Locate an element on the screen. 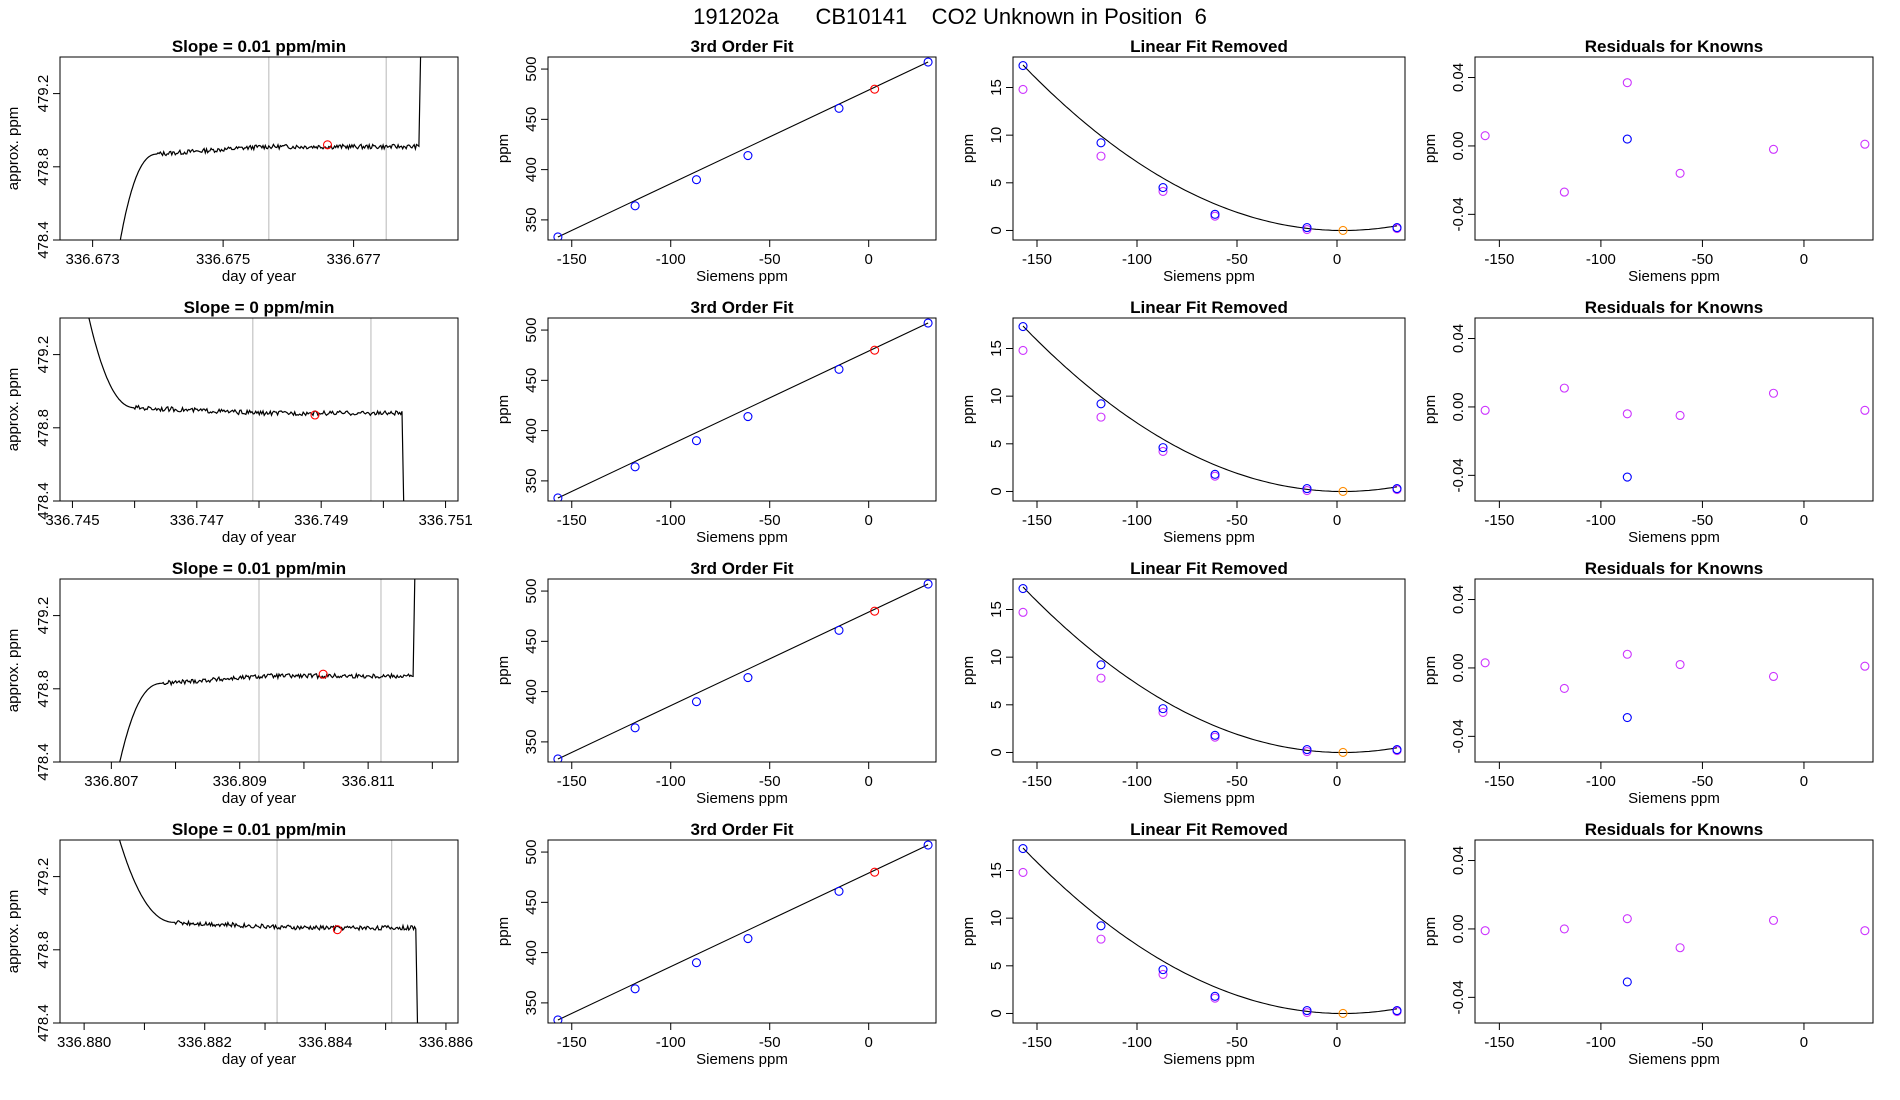 Image resolution: width=1900 pixels, height=1100 pixels. x-tick-label: 336.677 is located at coordinates (353, 259).